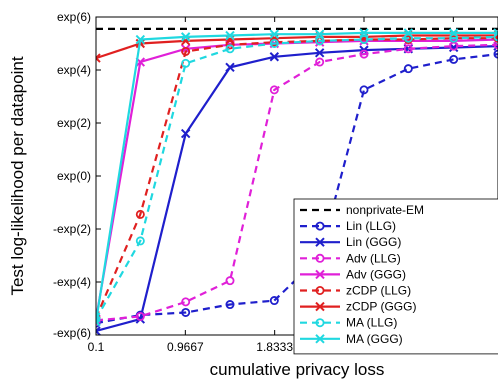 The height and width of the screenshot is (381, 498). I want to click on y-tick-label: exp(6), so click(74, 17).